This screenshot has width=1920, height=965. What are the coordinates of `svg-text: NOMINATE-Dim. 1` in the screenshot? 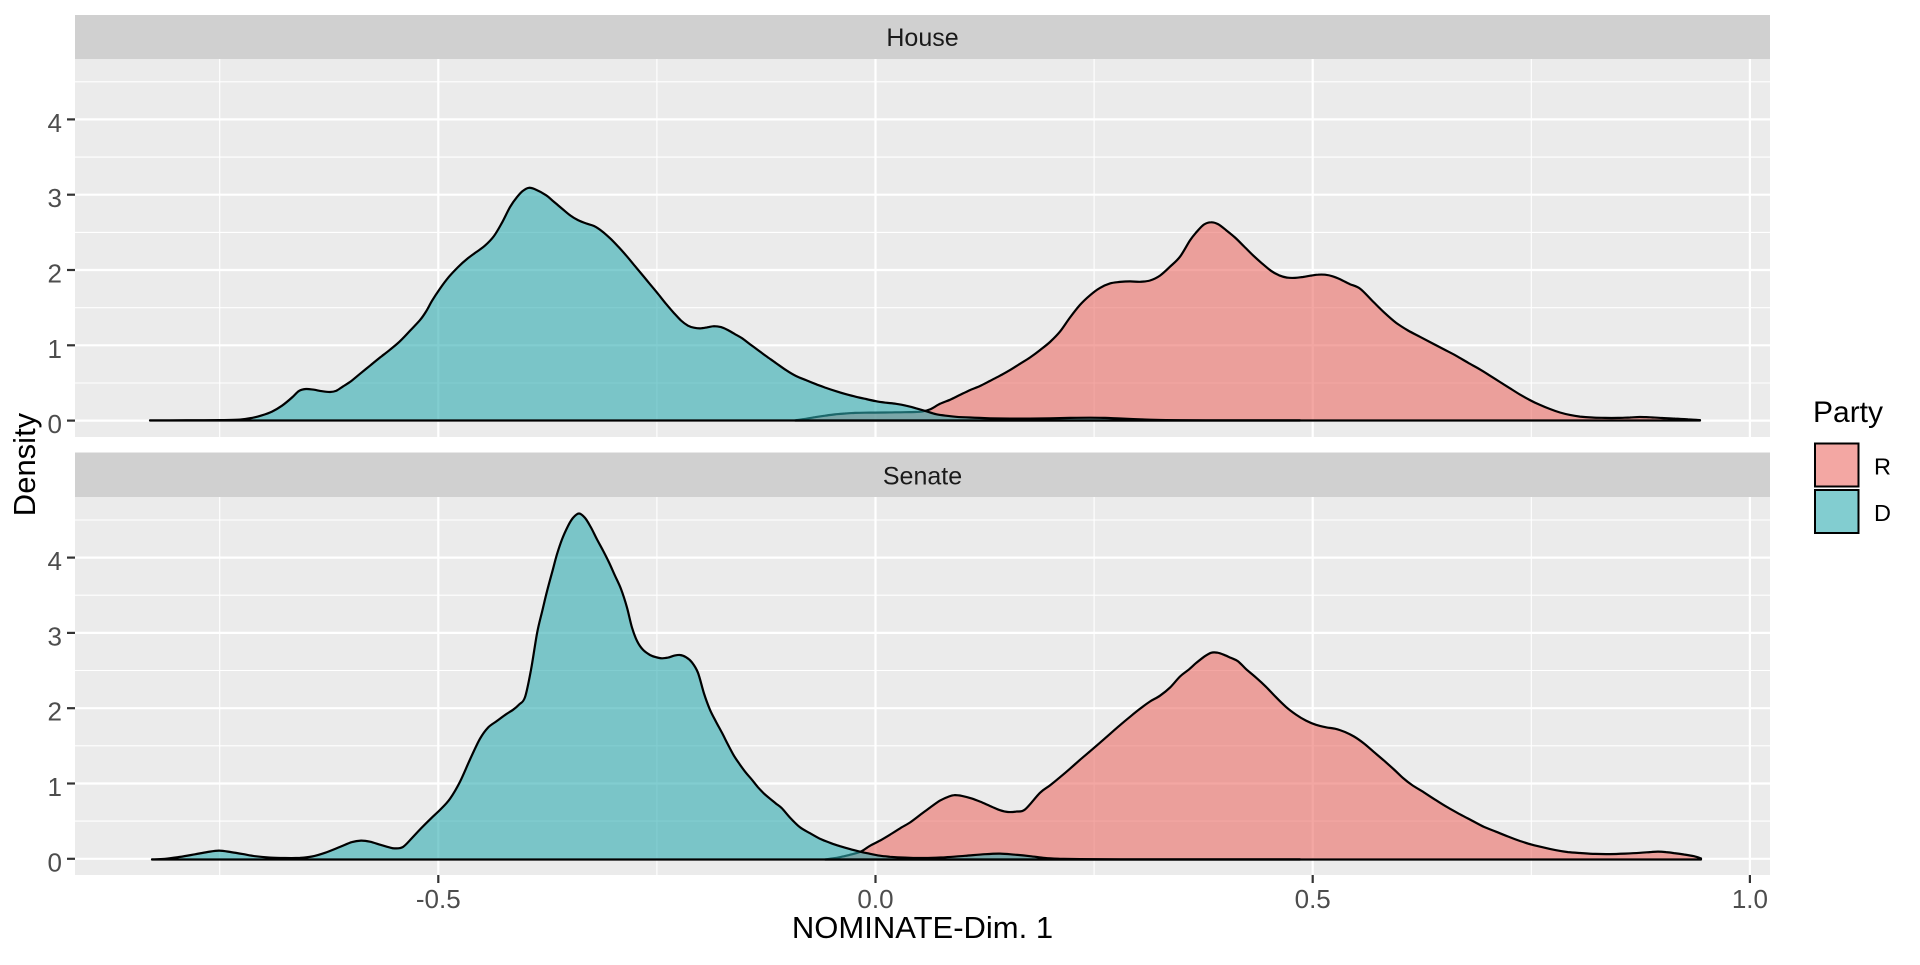 It's located at (922, 927).